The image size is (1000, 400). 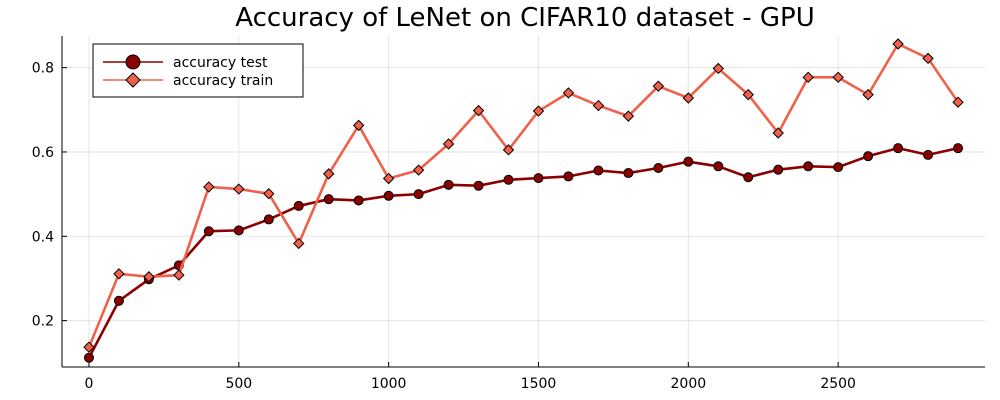 I want to click on y-tick-label: 0.2, so click(x=43, y=322).